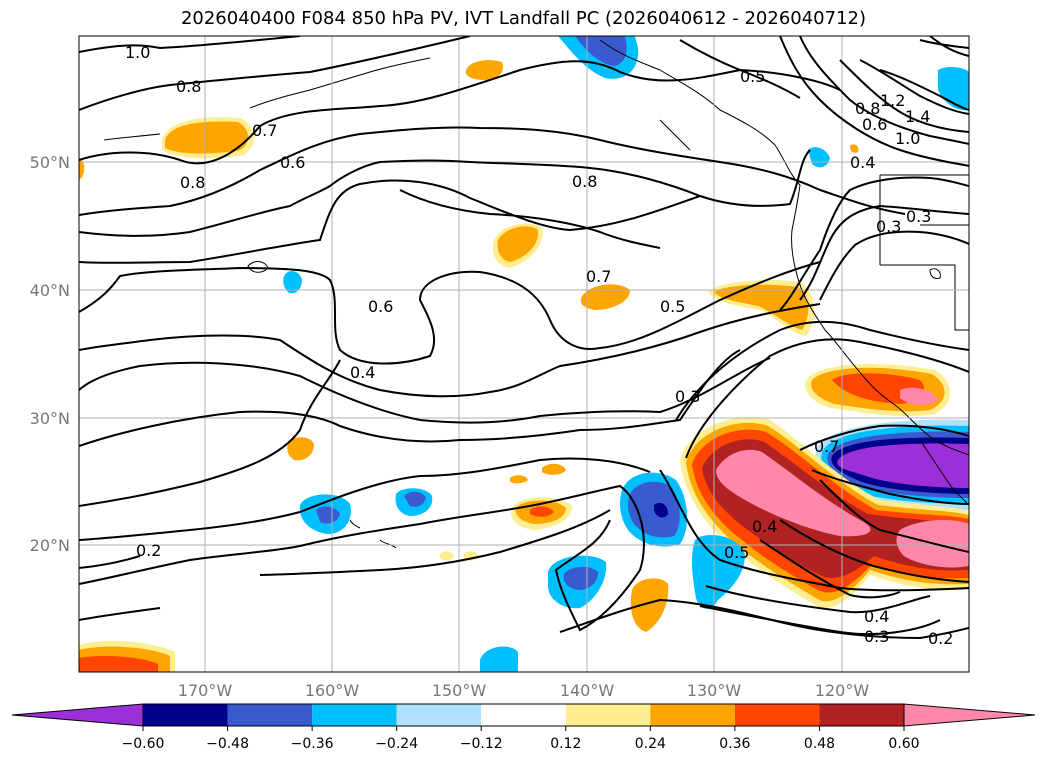 Image resolution: width=1047 pixels, height=765 pixels. Describe the element at coordinates (227, 744) in the screenshot. I see `colorbar-tick-label: −0.48` at that location.